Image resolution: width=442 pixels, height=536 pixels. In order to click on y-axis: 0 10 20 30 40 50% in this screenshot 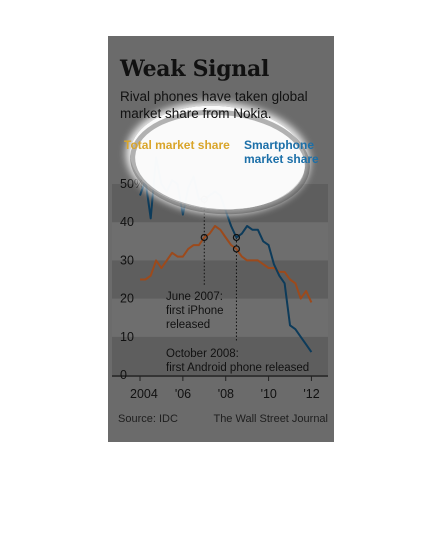, I will do `click(132, 279)`.